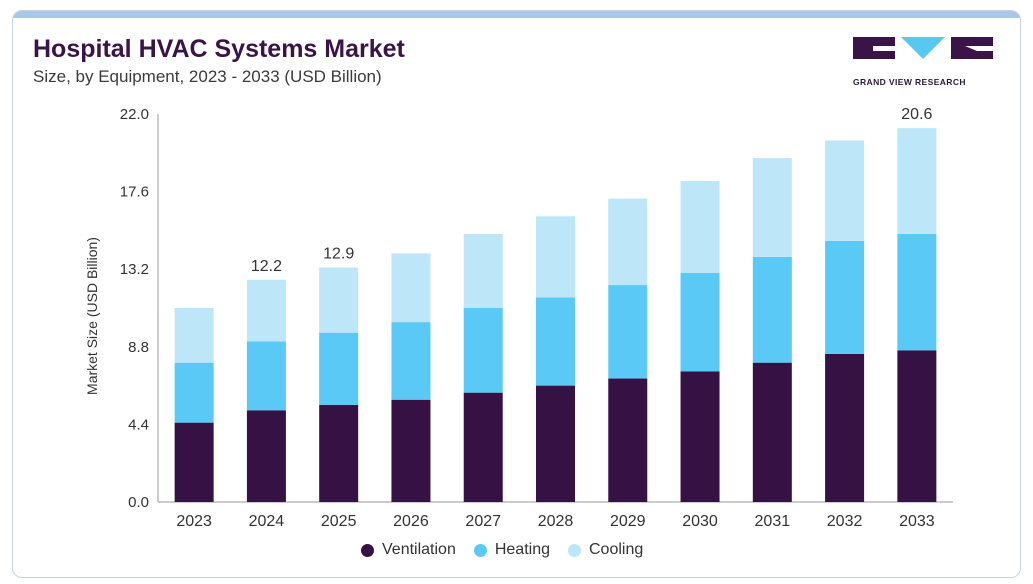  I want to click on x-tick-label: 2032, so click(845, 521).